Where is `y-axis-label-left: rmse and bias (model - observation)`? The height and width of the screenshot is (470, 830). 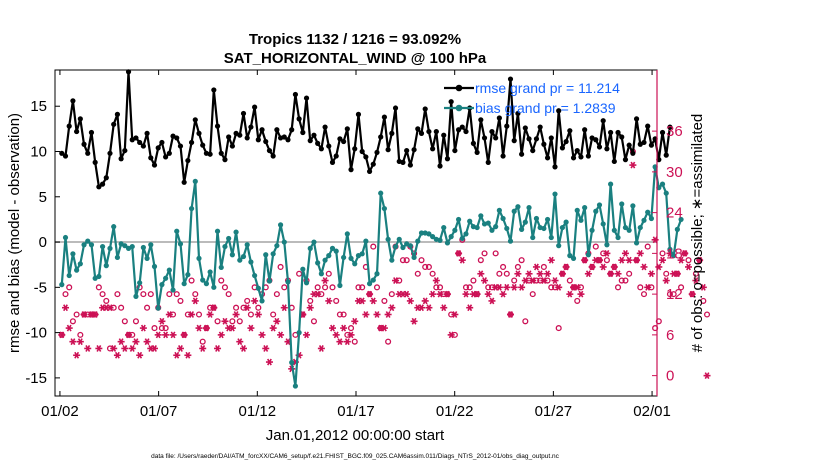 y-axis-label-left: rmse and bias (model - observation) is located at coordinates (14, 233).